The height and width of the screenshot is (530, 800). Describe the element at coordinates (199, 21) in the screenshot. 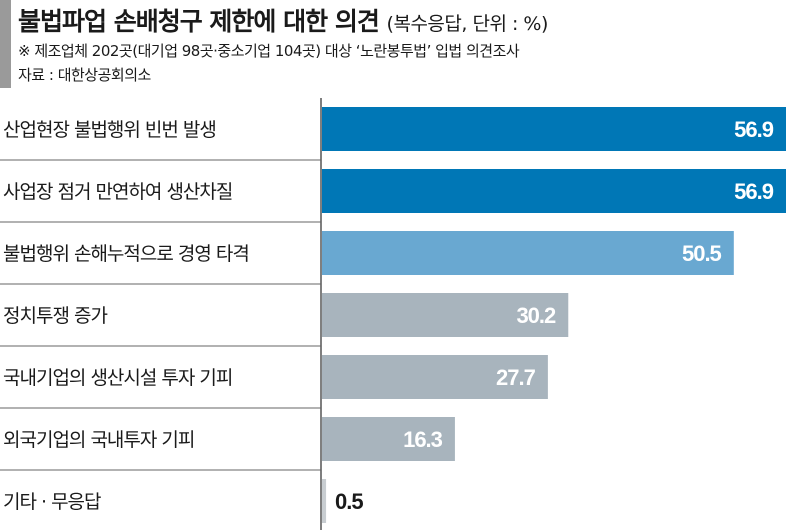

I see `title-text: 불법파업 손배청구 제한에 대한 의견` at that location.